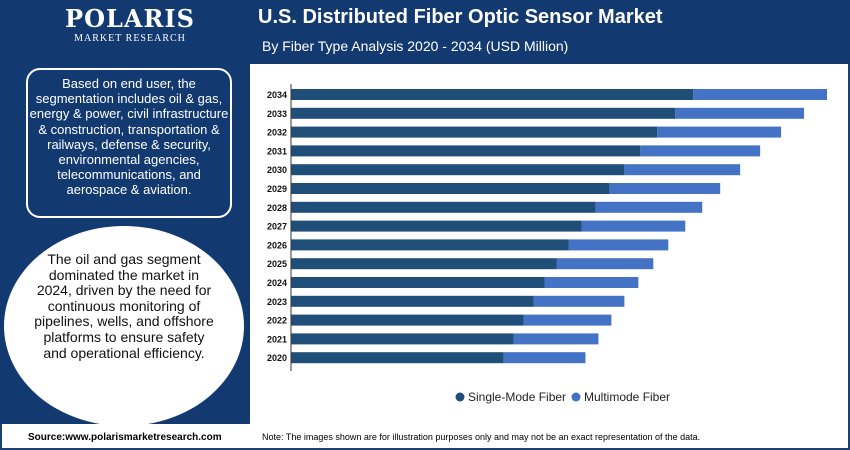  What do you see at coordinates (579, 301) in the screenshot?
I see `bar-multimode-2023` at bounding box center [579, 301].